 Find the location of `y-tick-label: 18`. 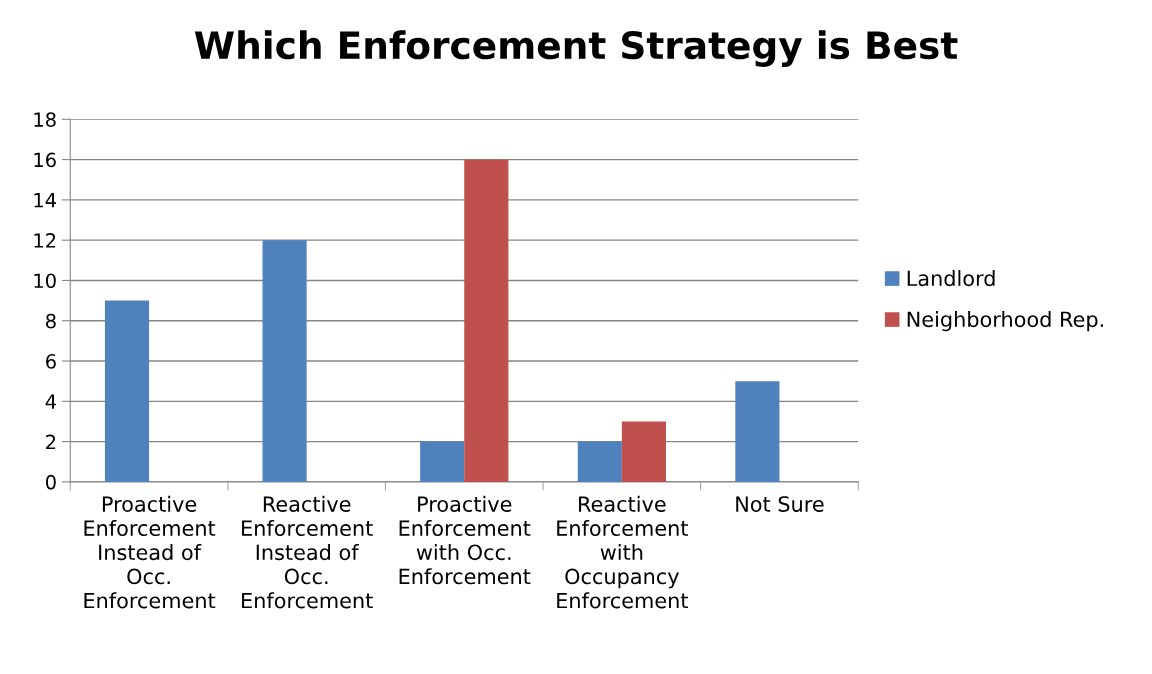

y-tick-label: 18 is located at coordinates (45, 119).